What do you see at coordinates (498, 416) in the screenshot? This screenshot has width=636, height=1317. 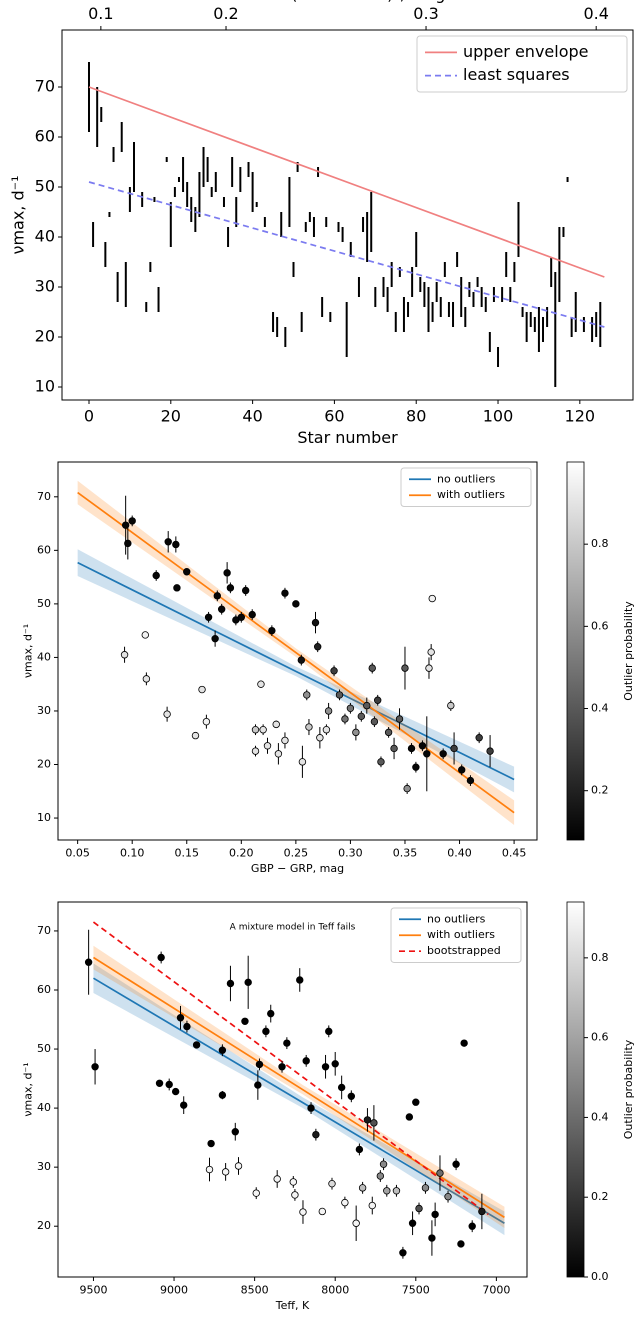 I see `x-tick-label: 100` at bounding box center [498, 416].